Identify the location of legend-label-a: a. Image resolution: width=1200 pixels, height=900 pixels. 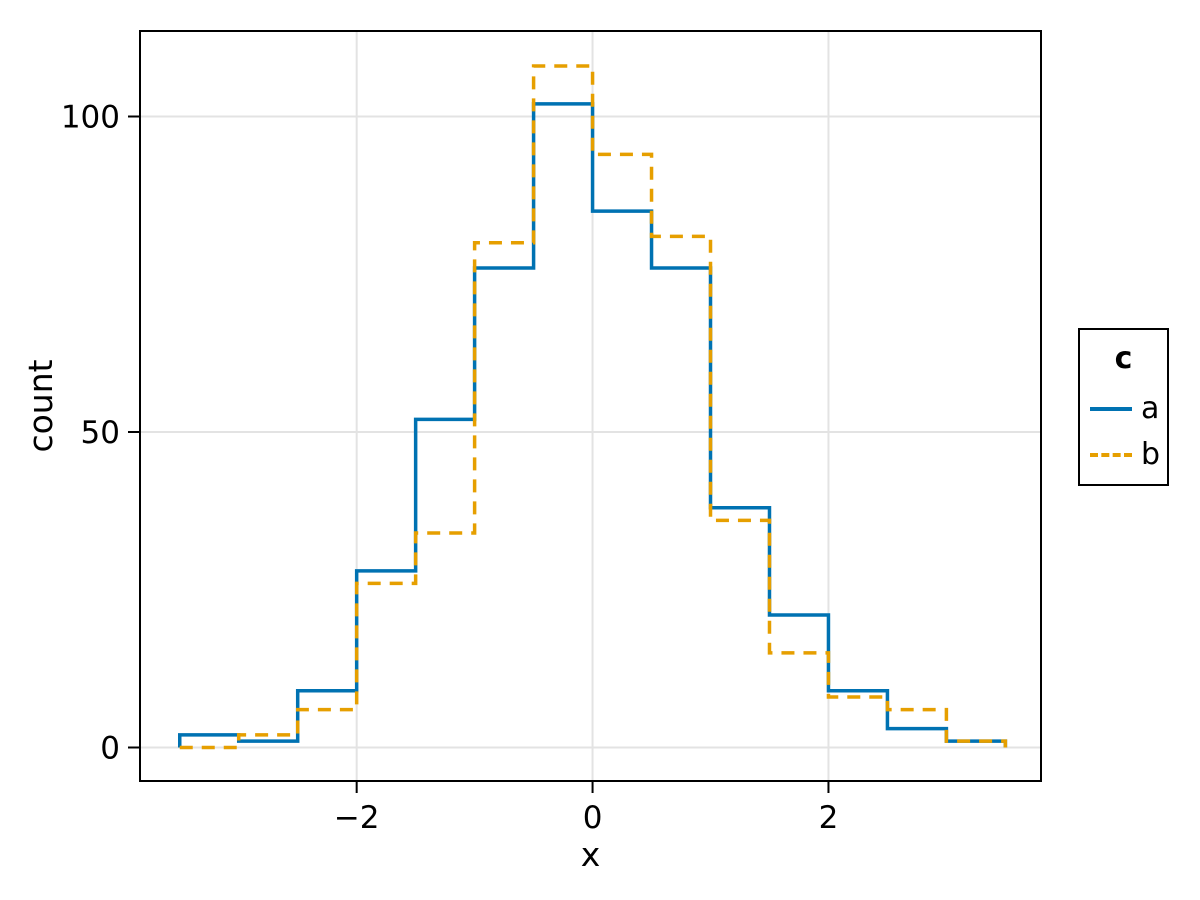
(1150, 408).